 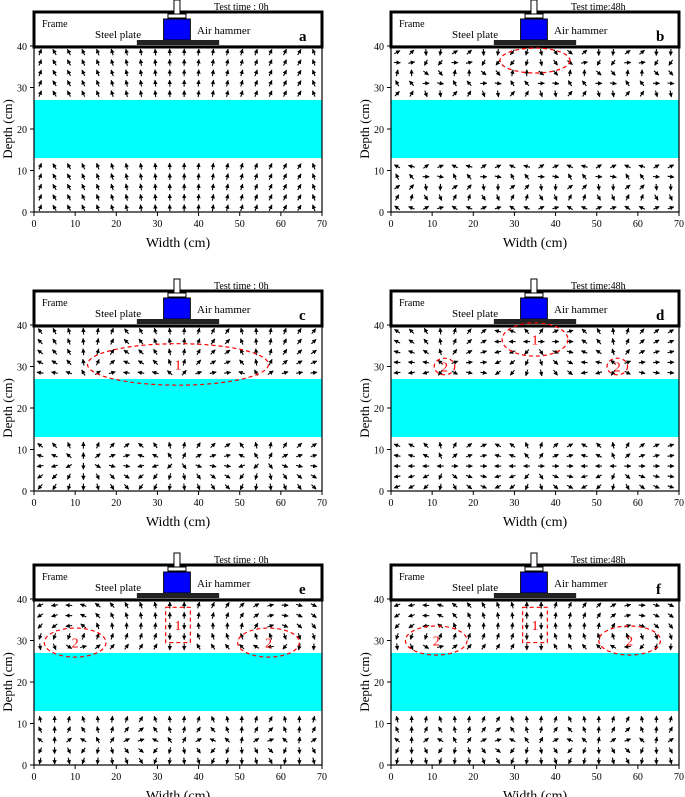 What do you see at coordinates (55, 24) in the screenshot?
I see `frame-label: Frame` at bounding box center [55, 24].